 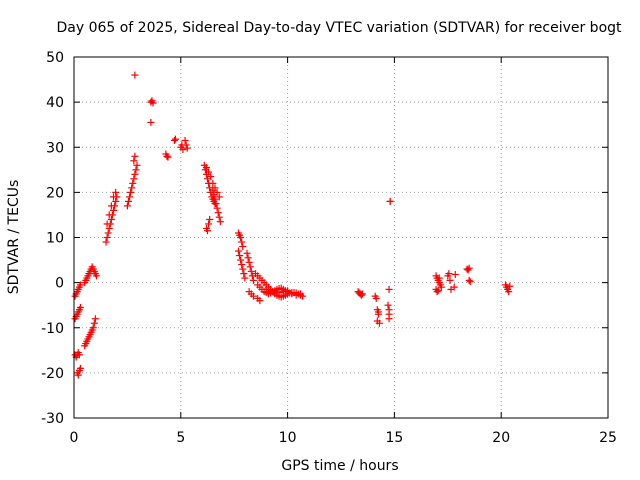 I want to click on y-tick-label: 10, so click(x=55, y=239).